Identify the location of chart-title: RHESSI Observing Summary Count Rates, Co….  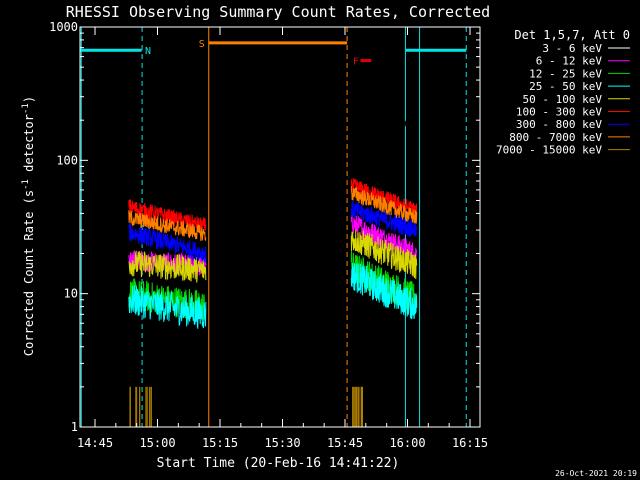
(278, 12).